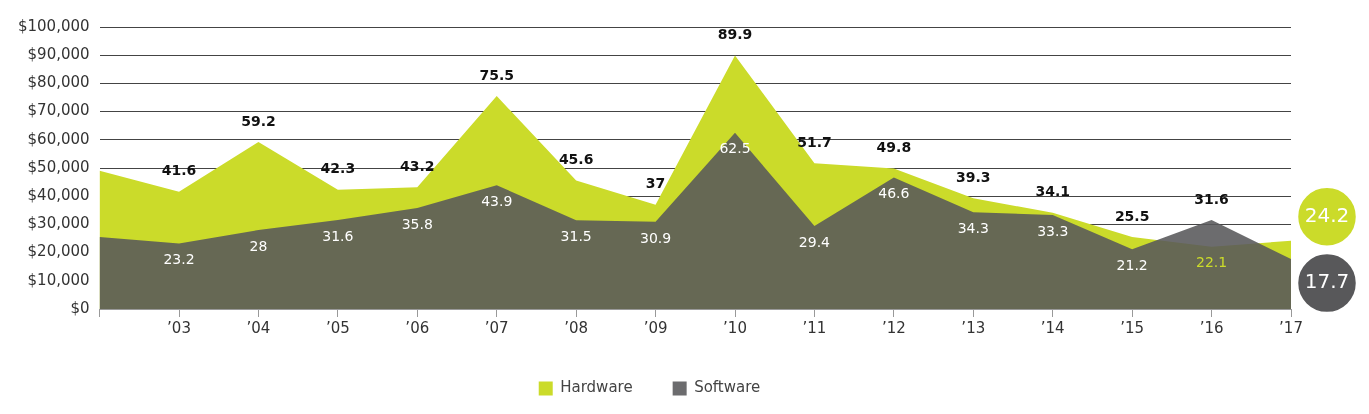  Describe the element at coordinates (417, 223) in the screenshot. I see `annotation: 35.8` at that location.